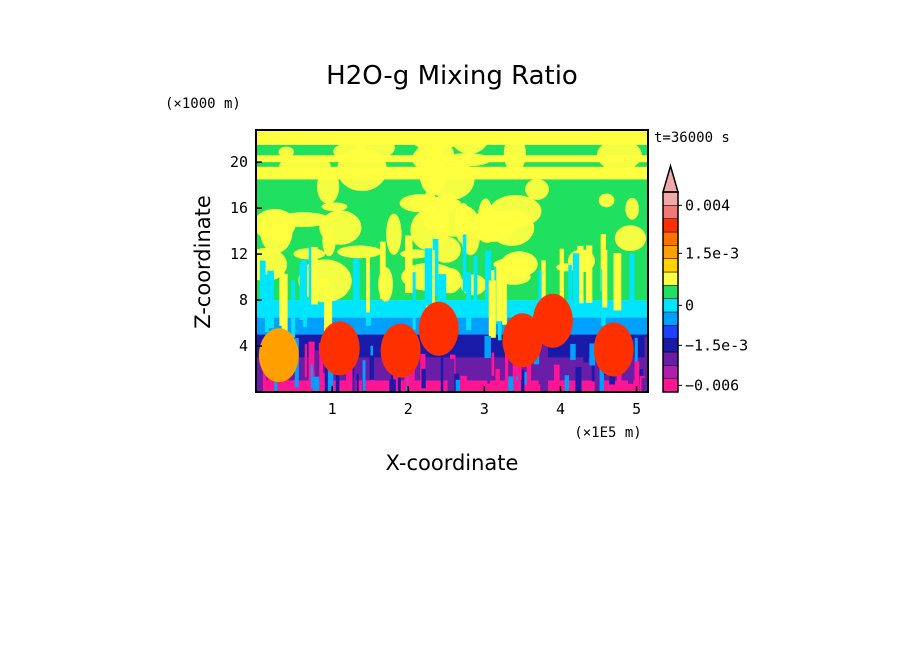 Image resolution: width=904 pixels, height=654 pixels. Describe the element at coordinates (239, 208) in the screenshot. I see `y-tick-label: 16` at that location.